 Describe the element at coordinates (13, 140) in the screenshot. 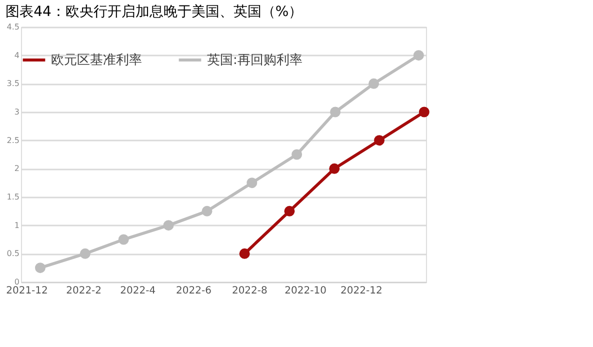

I see `y-tick-label: 2.5` at that location.